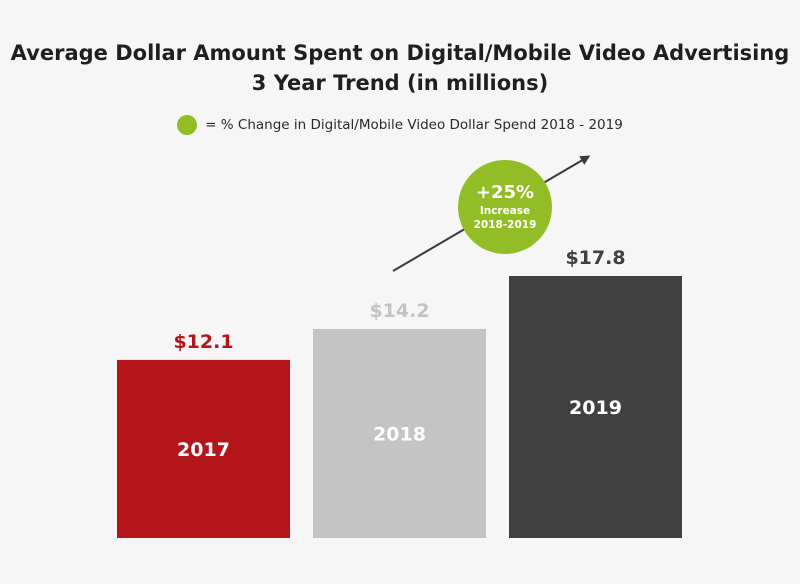  I want to click on annotation-badge: +25% Increase 2018-2019, so click(505, 207).